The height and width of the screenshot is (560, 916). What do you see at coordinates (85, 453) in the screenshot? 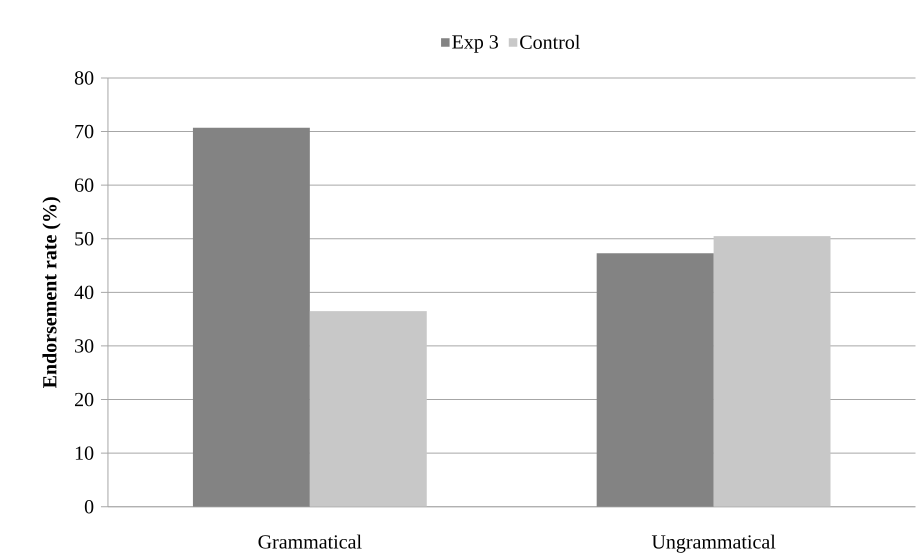
I see `y-tick-label: 10` at bounding box center [85, 453].